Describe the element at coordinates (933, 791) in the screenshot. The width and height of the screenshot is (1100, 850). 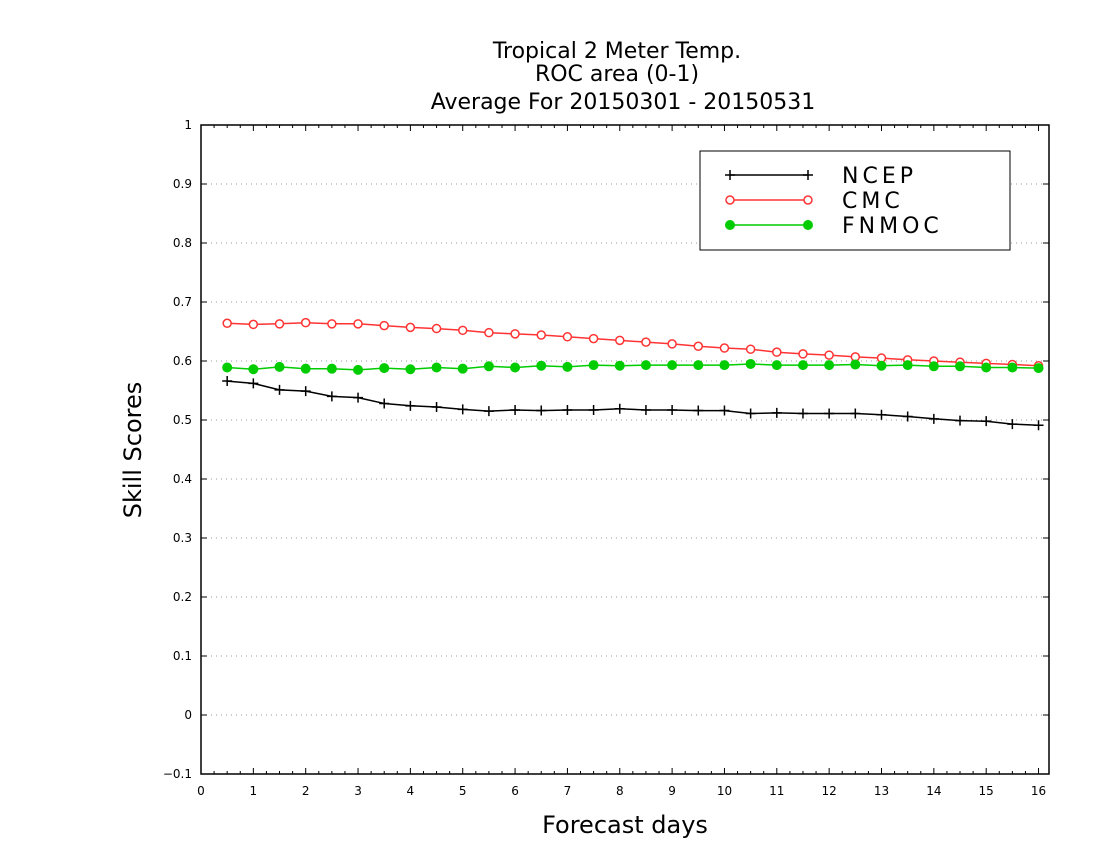
I see `x-tick-label: 14` at that location.